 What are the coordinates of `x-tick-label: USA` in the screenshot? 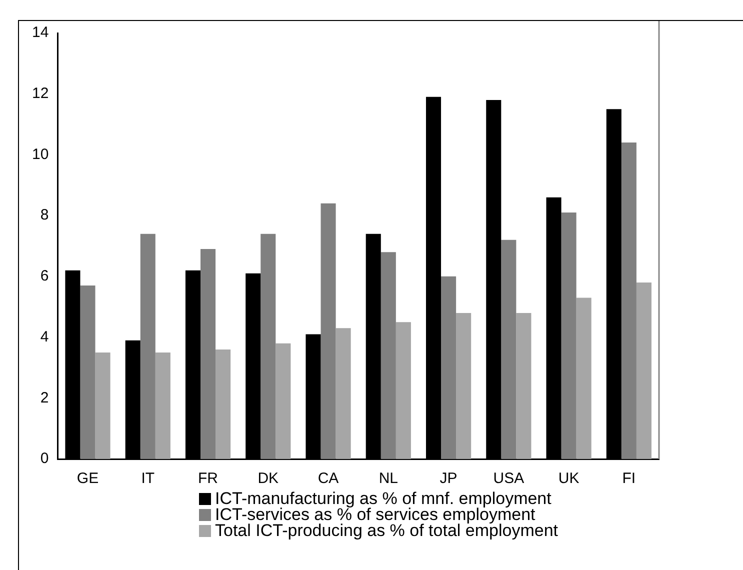 It's located at (508, 479).